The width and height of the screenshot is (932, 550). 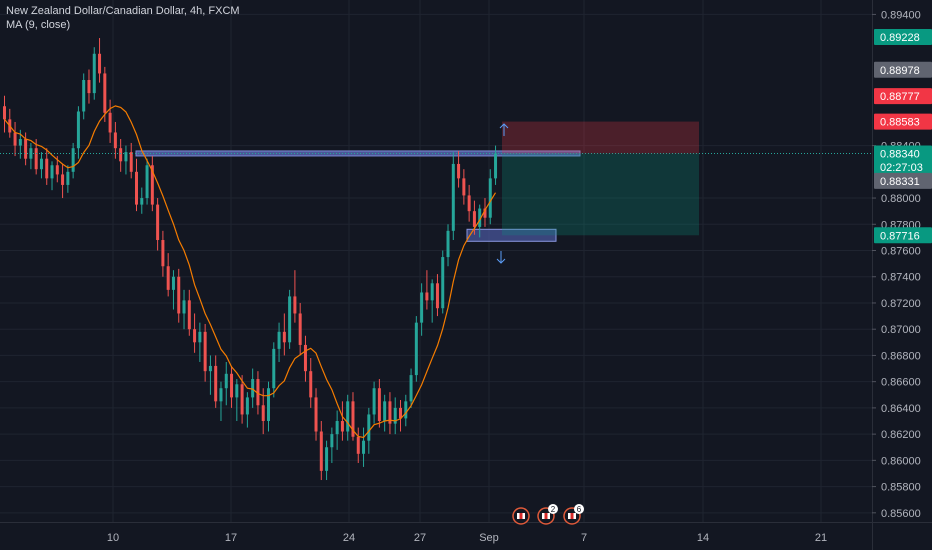 What do you see at coordinates (900, 71) in the screenshot?
I see `price-label: 0.88978` at bounding box center [900, 71].